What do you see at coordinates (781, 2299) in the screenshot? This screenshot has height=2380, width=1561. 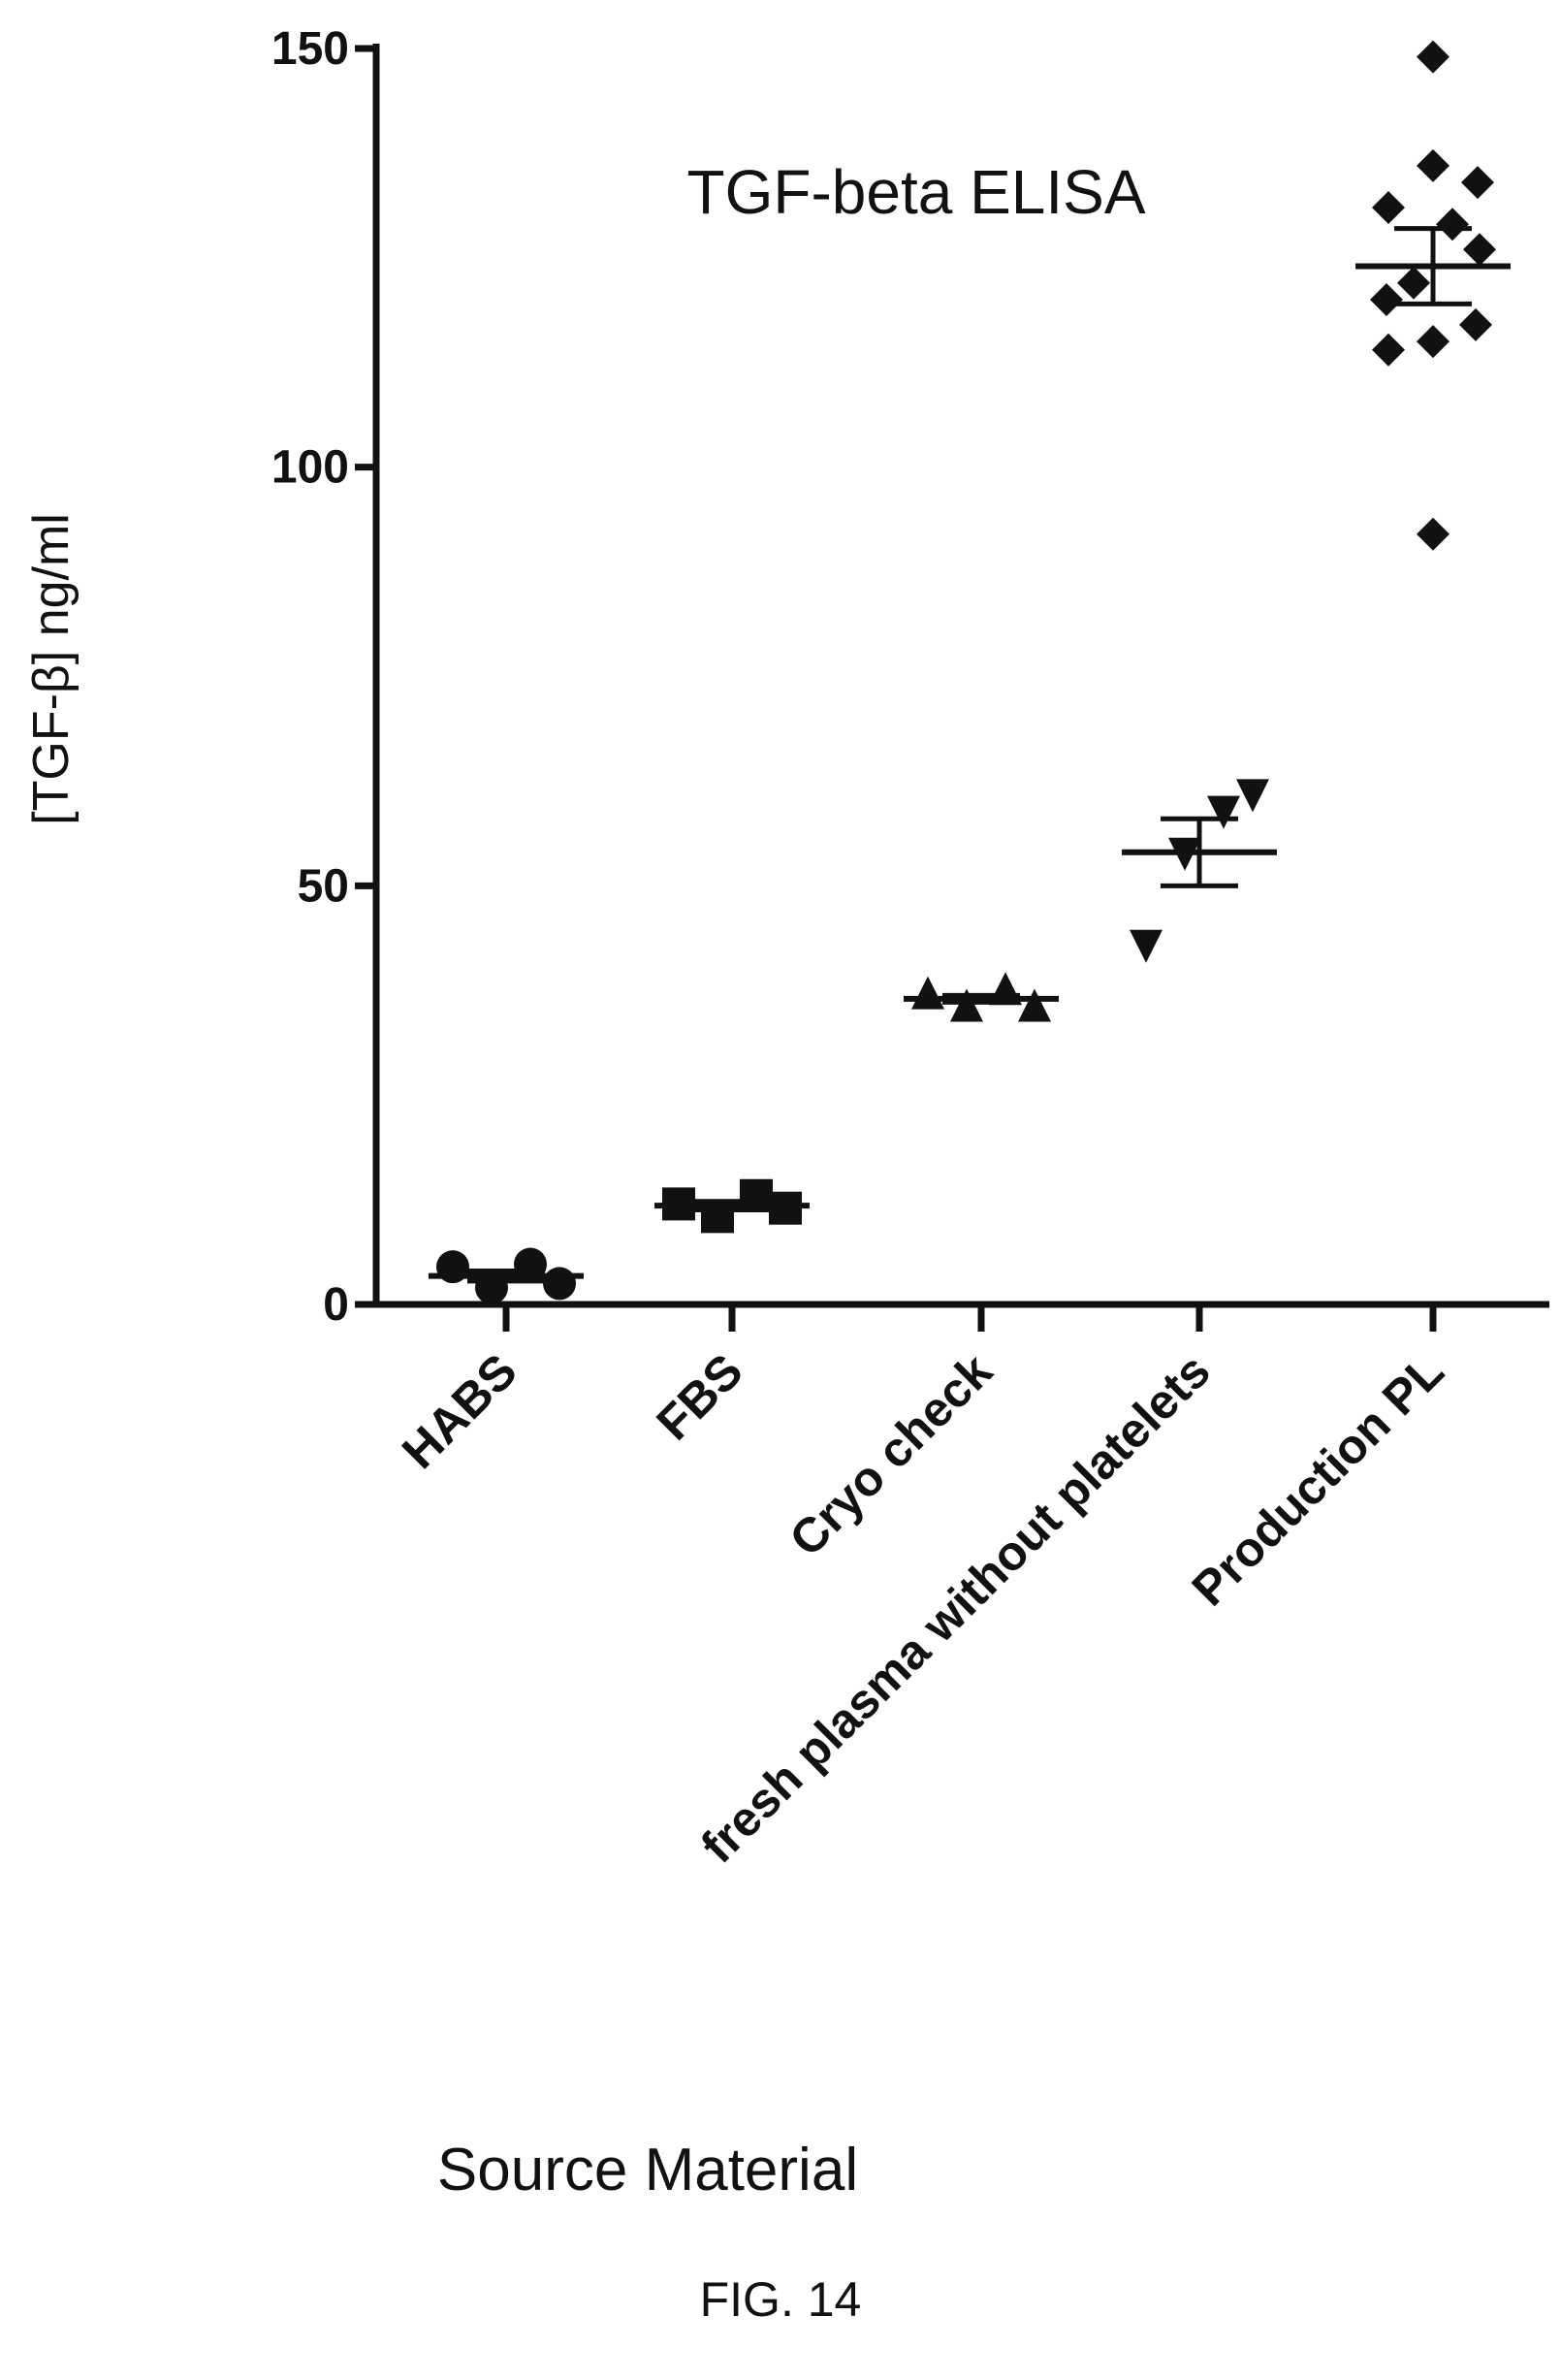 I see `figure-caption: FIG. 14` at bounding box center [781, 2299].